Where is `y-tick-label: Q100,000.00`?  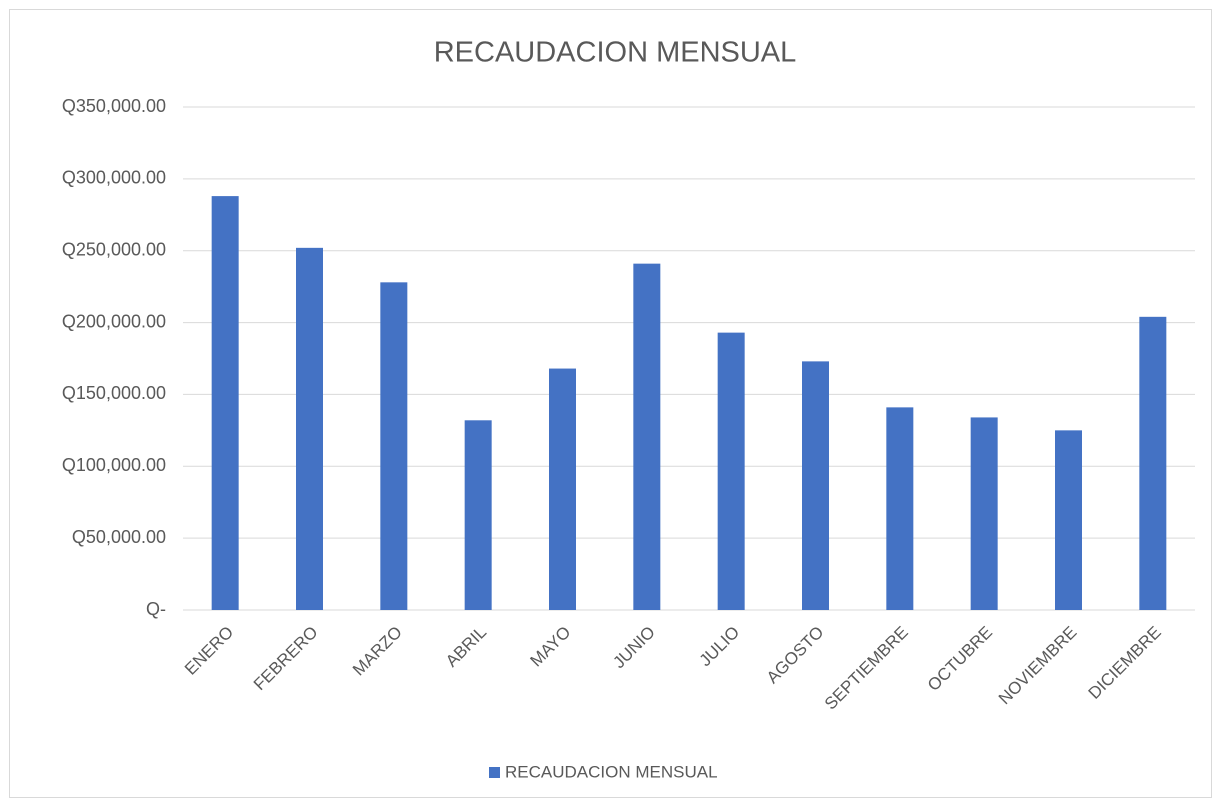 y-tick-label: Q100,000.00 is located at coordinates (114, 465).